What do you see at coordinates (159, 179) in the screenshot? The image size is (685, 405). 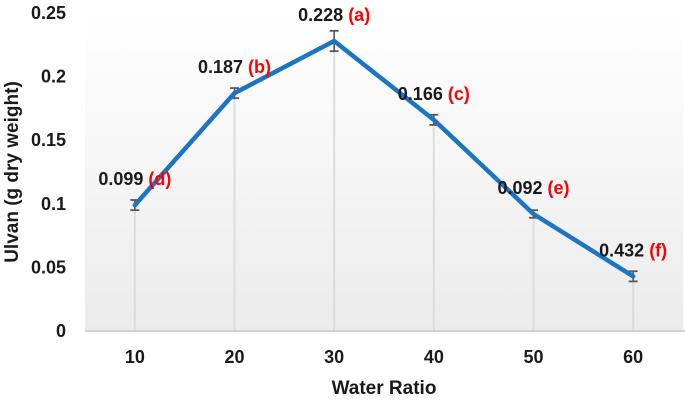 I see `data-label-group-letter: (d)` at bounding box center [159, 179].